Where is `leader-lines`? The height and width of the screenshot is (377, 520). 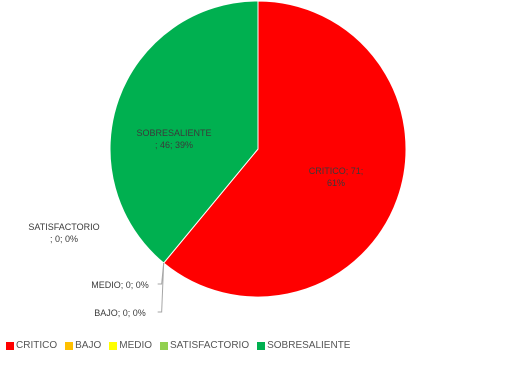 leader-lines is located at coordinates (161, 287).